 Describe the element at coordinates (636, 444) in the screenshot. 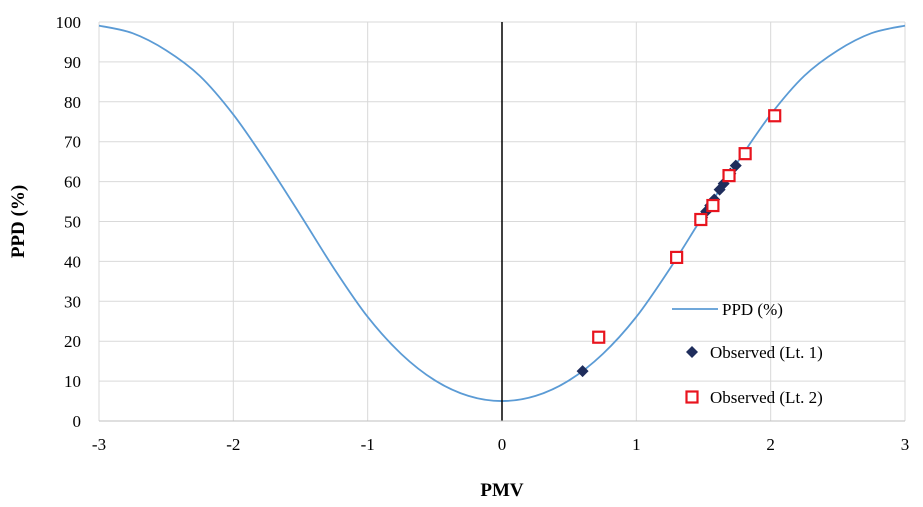

I see `x-tick-label: 1` at that location.